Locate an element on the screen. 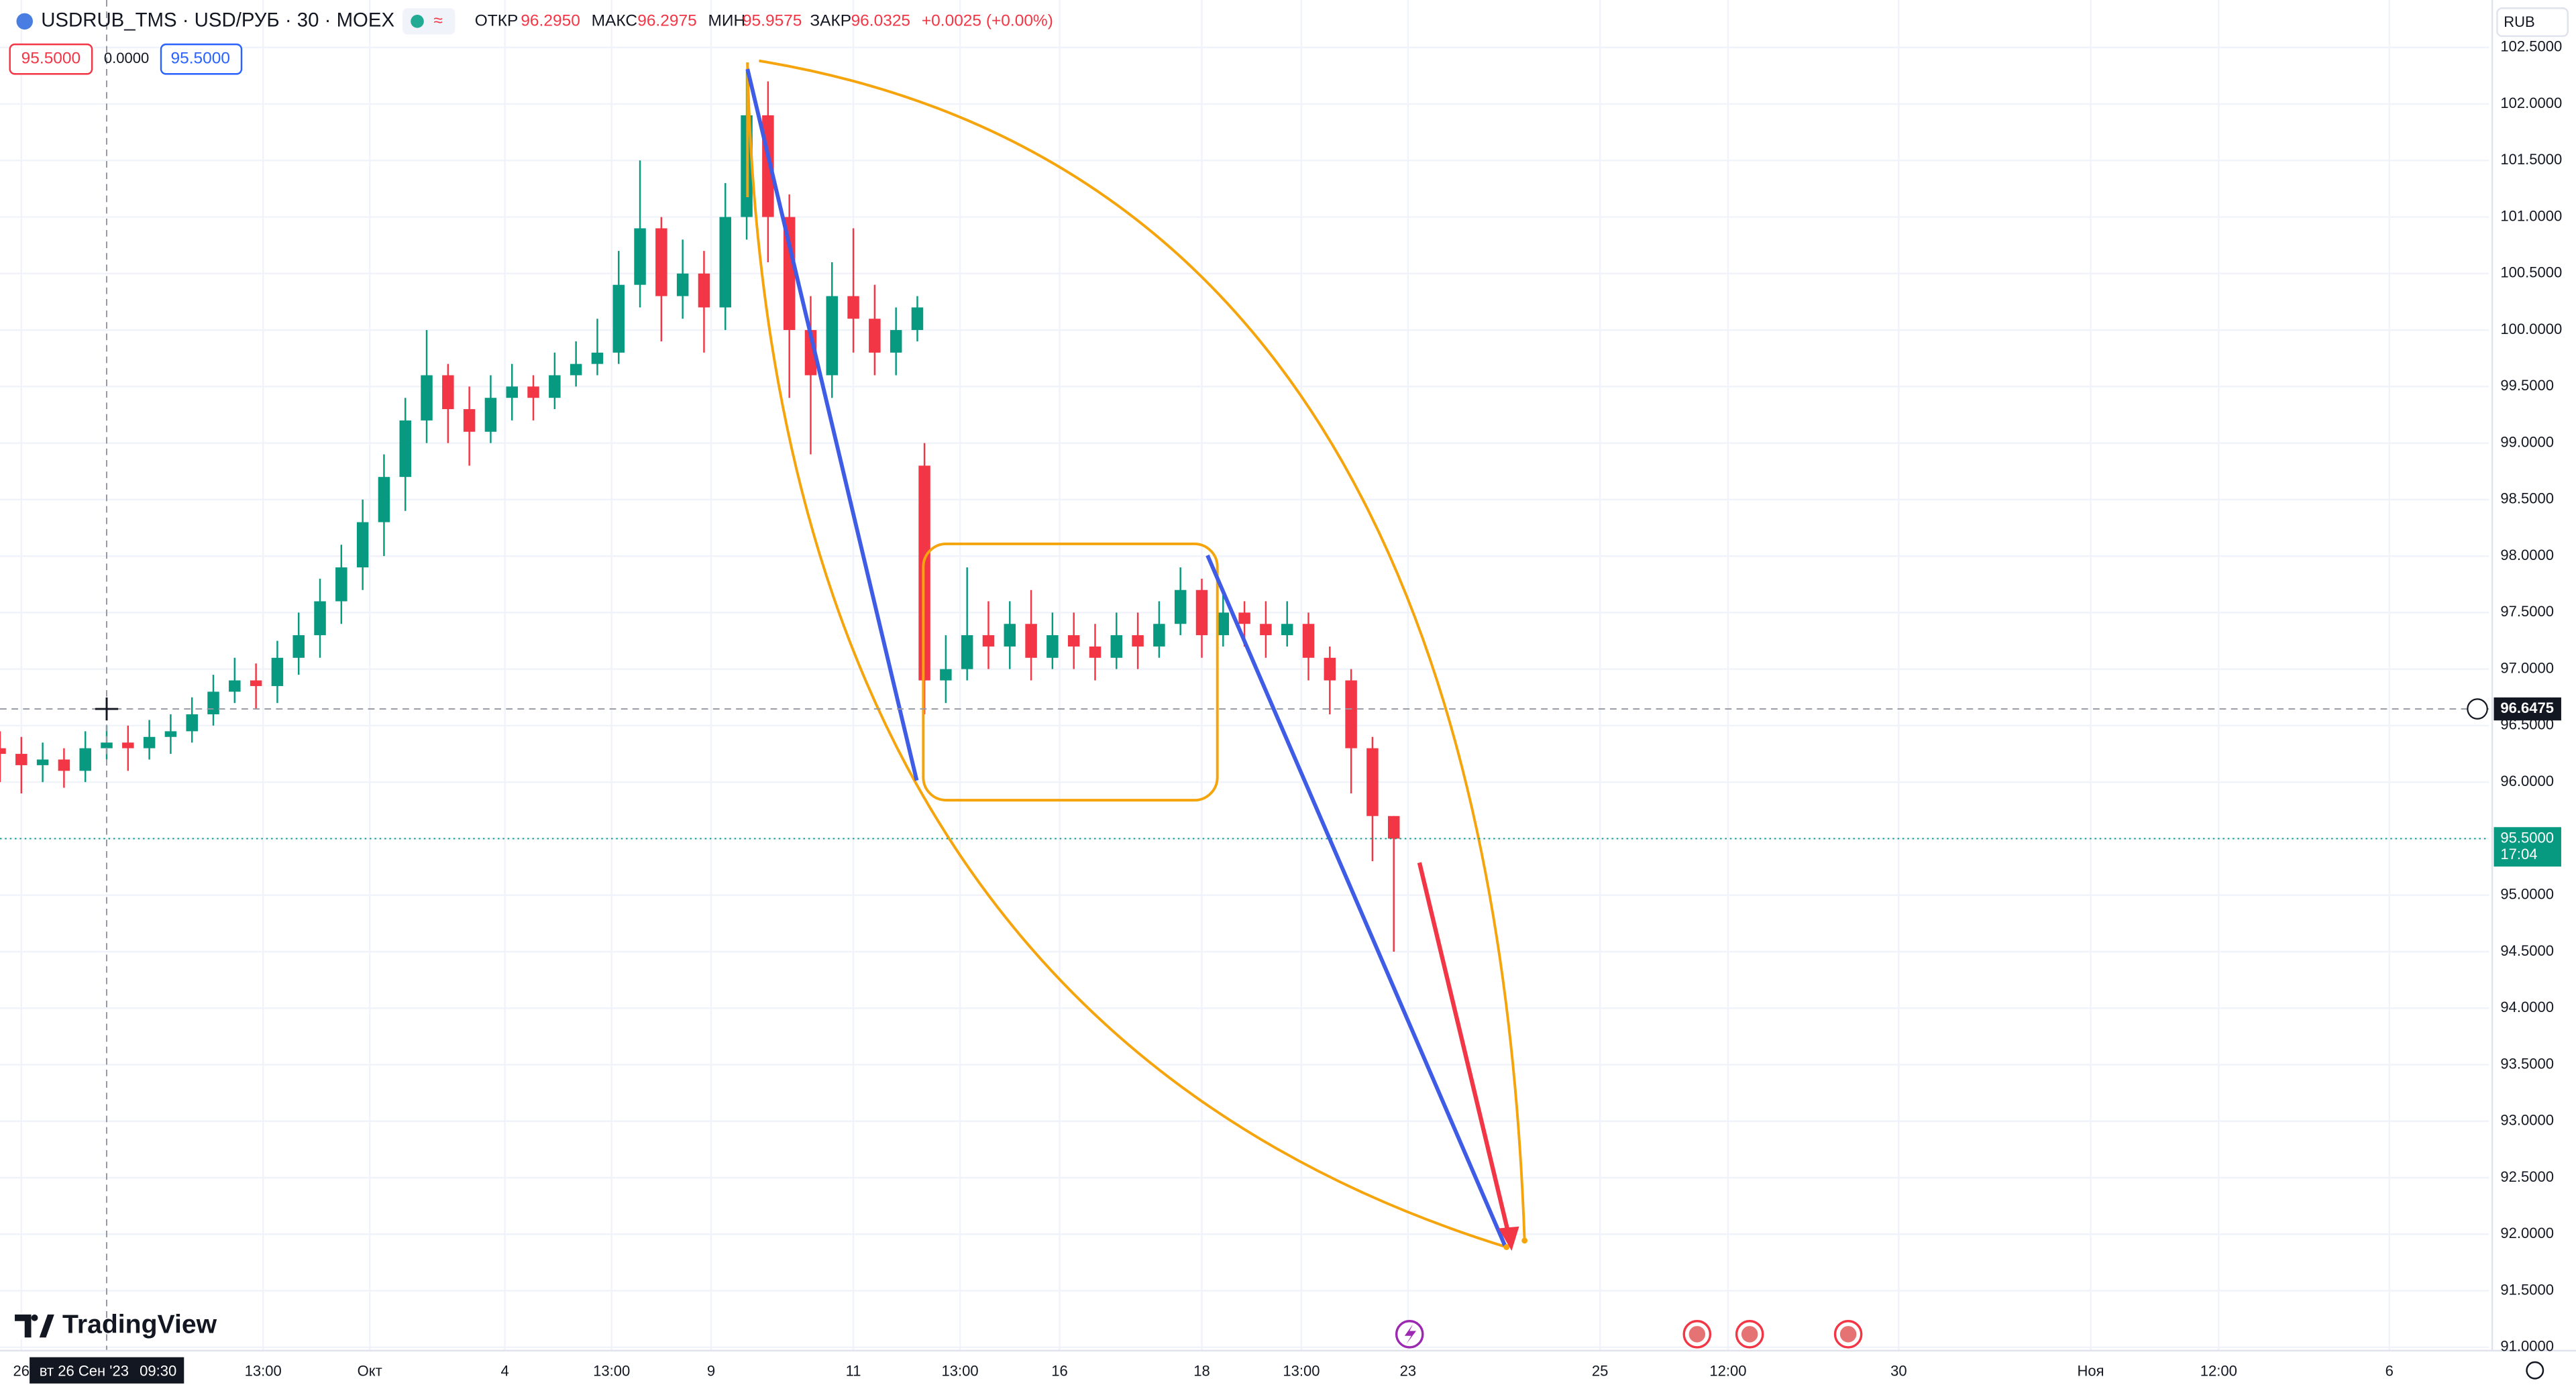  currency: RUB is located at coordinates (2519, 21).